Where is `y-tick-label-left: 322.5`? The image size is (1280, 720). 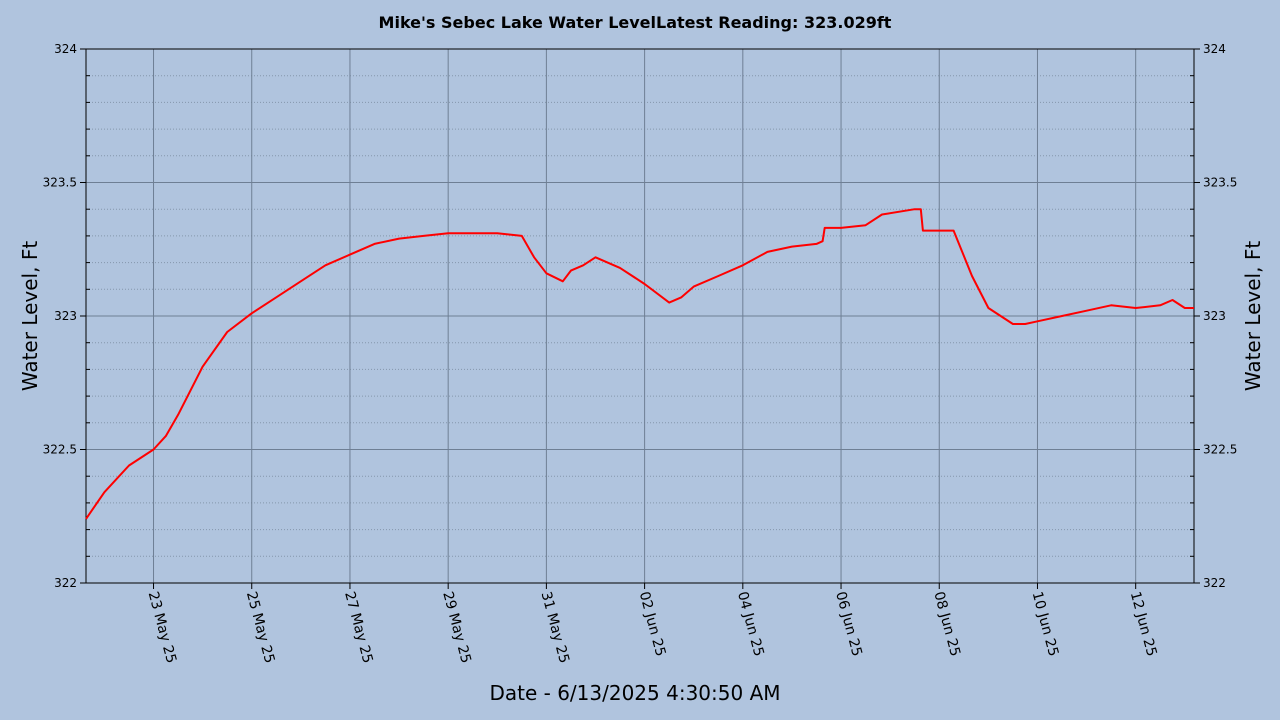 y-tick-label-left: 322.5 is located at coordinates (60, 450).